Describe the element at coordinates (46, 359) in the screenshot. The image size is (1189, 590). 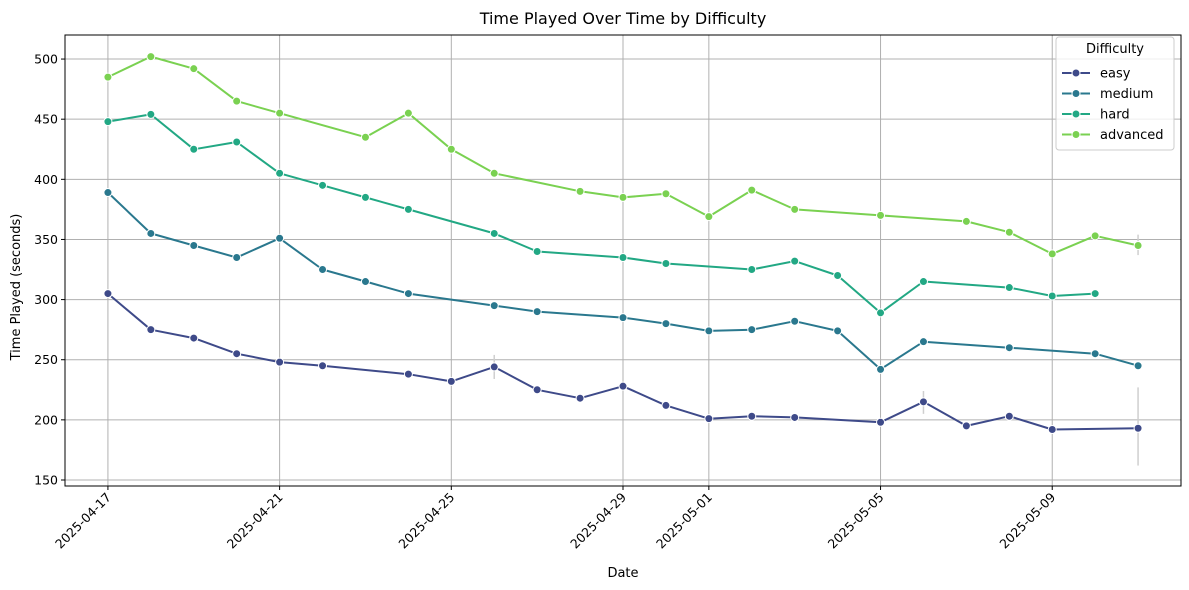
I see `y-tick-label: 250` at that location.